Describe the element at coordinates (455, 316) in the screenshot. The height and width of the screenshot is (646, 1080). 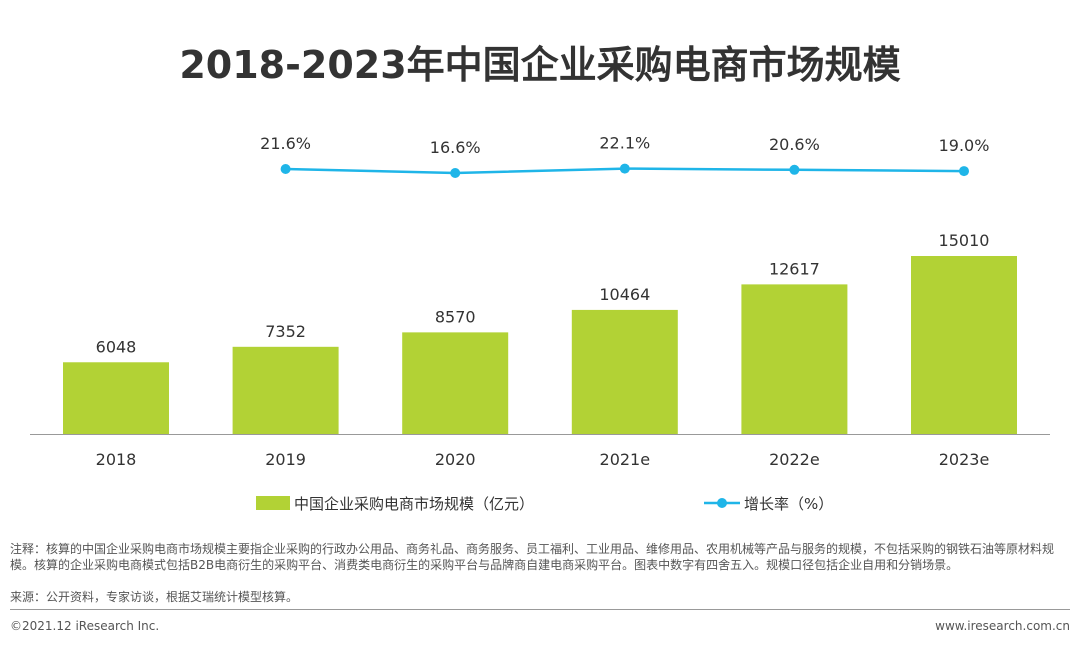
I see `bar-value-label: 8570` at that location.